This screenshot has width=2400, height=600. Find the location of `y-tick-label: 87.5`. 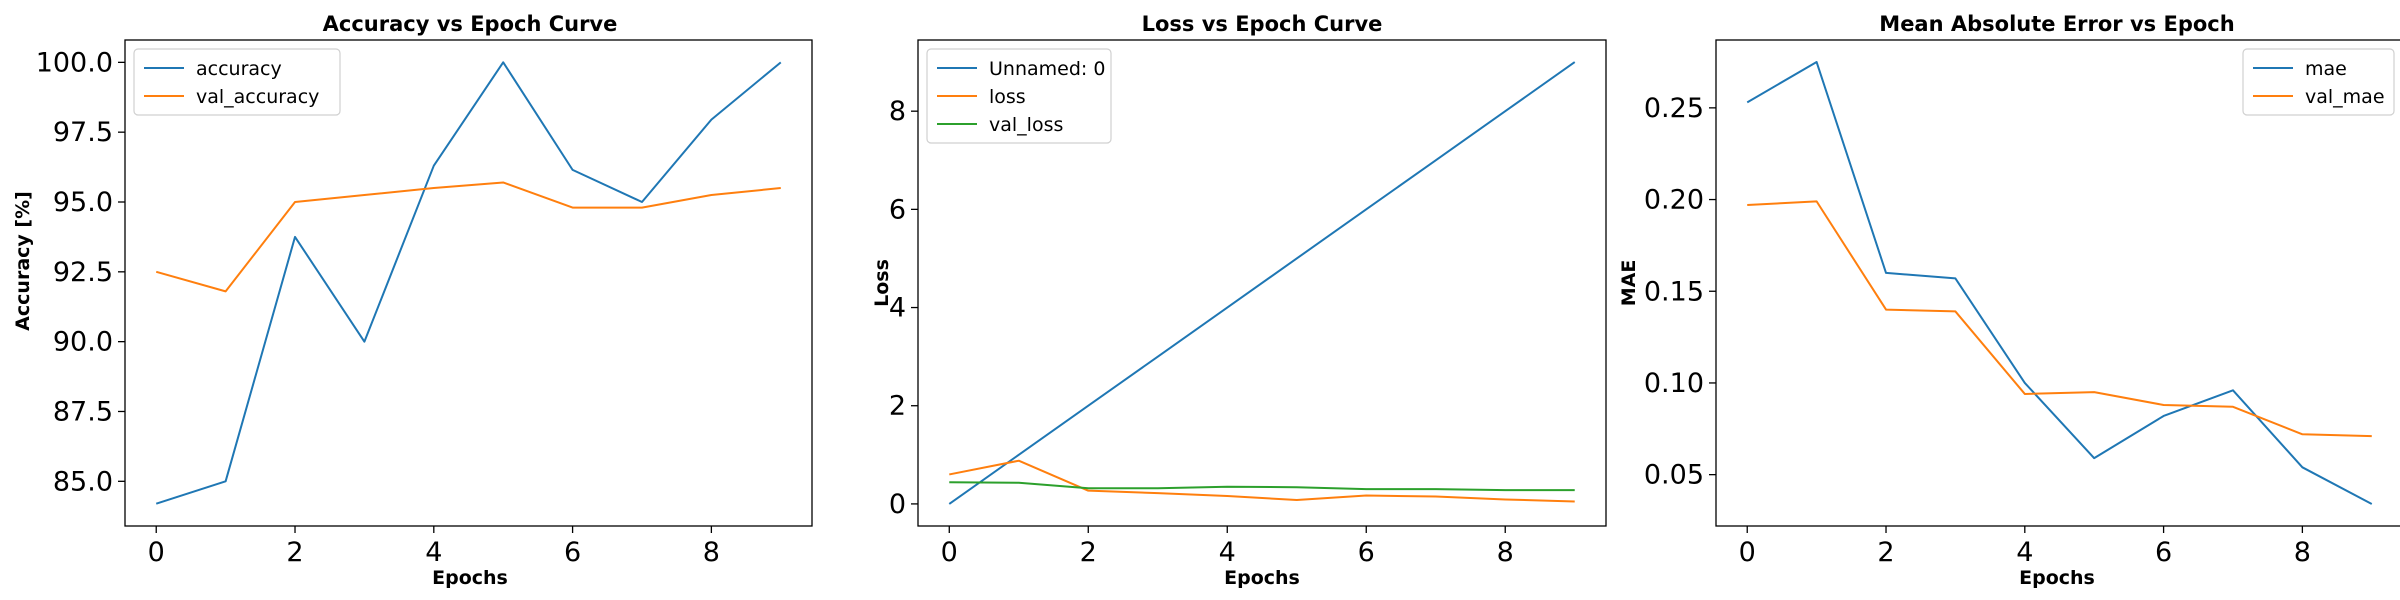

y-tick-label: 87.5 is located at coordinates (83, 411).